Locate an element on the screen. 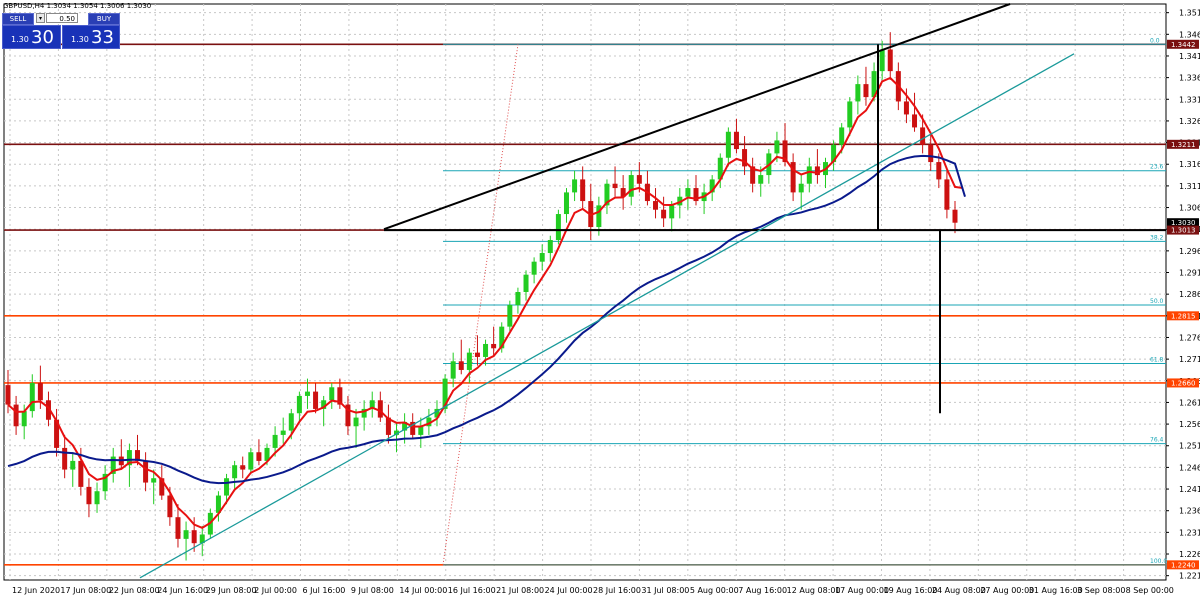  fib-level-label: 50.0 is located at coordinates (1157, 301).